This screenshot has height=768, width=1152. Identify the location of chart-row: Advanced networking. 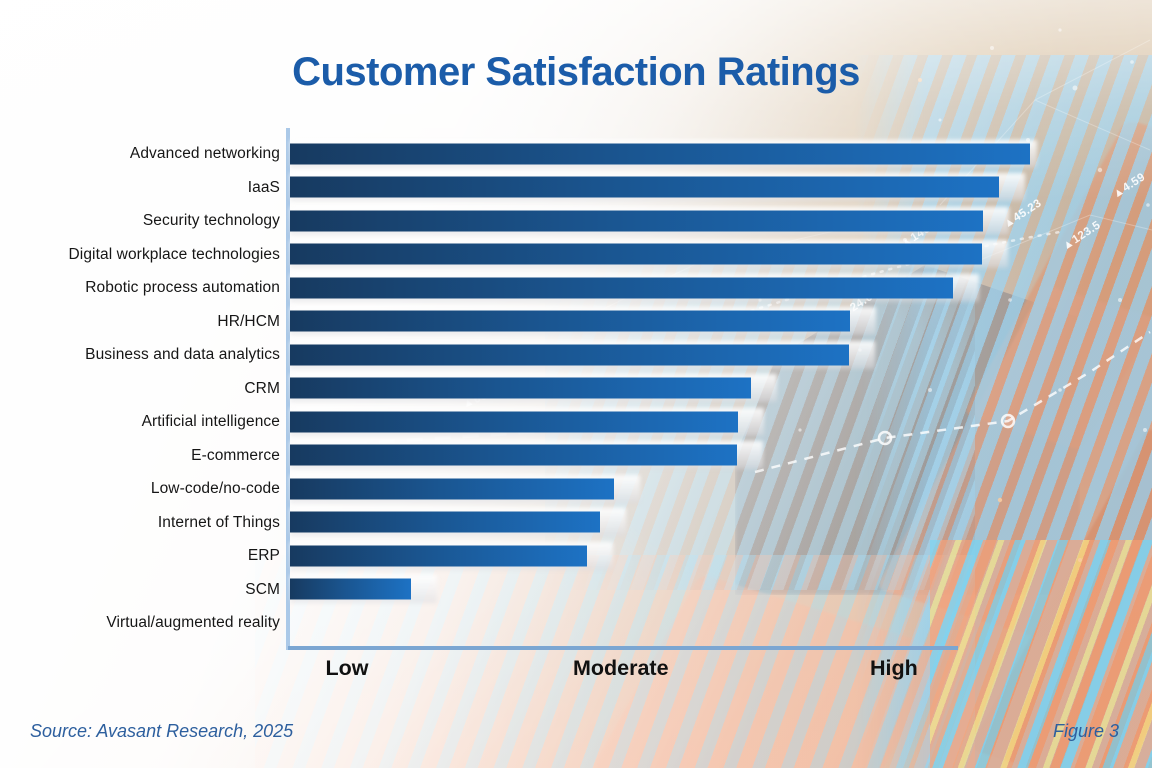
(519, 154).